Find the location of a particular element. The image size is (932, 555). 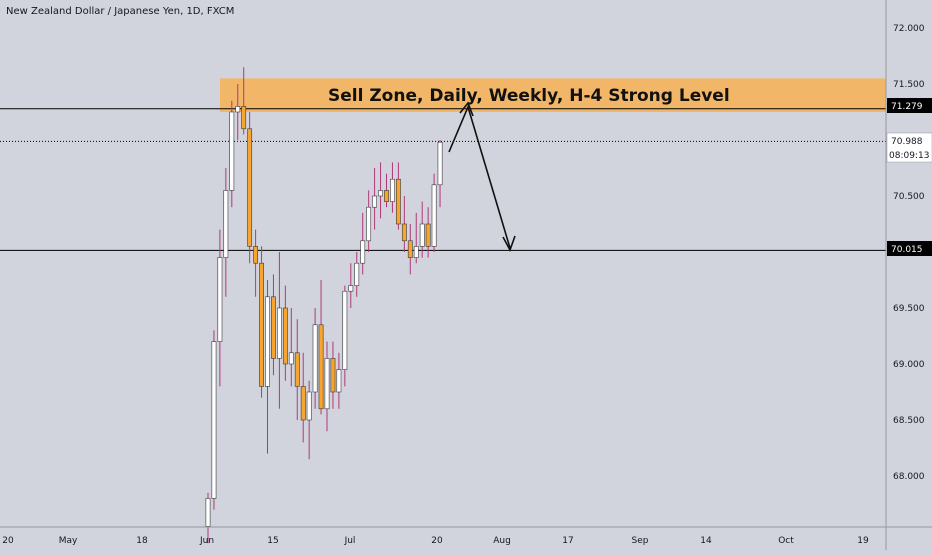

x-tick-label: Sep is located at coordinates (640, 541).